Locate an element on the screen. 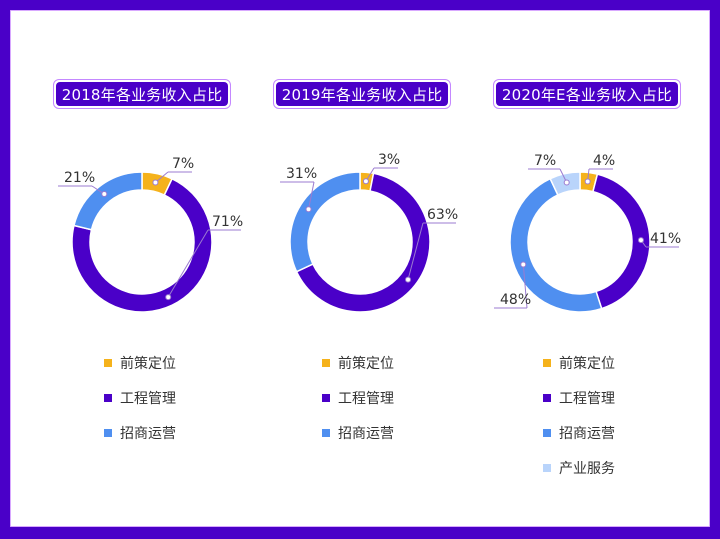  legend-2018: 前策定位 工程管理 招商运营 is located at coordinates (140, 397).